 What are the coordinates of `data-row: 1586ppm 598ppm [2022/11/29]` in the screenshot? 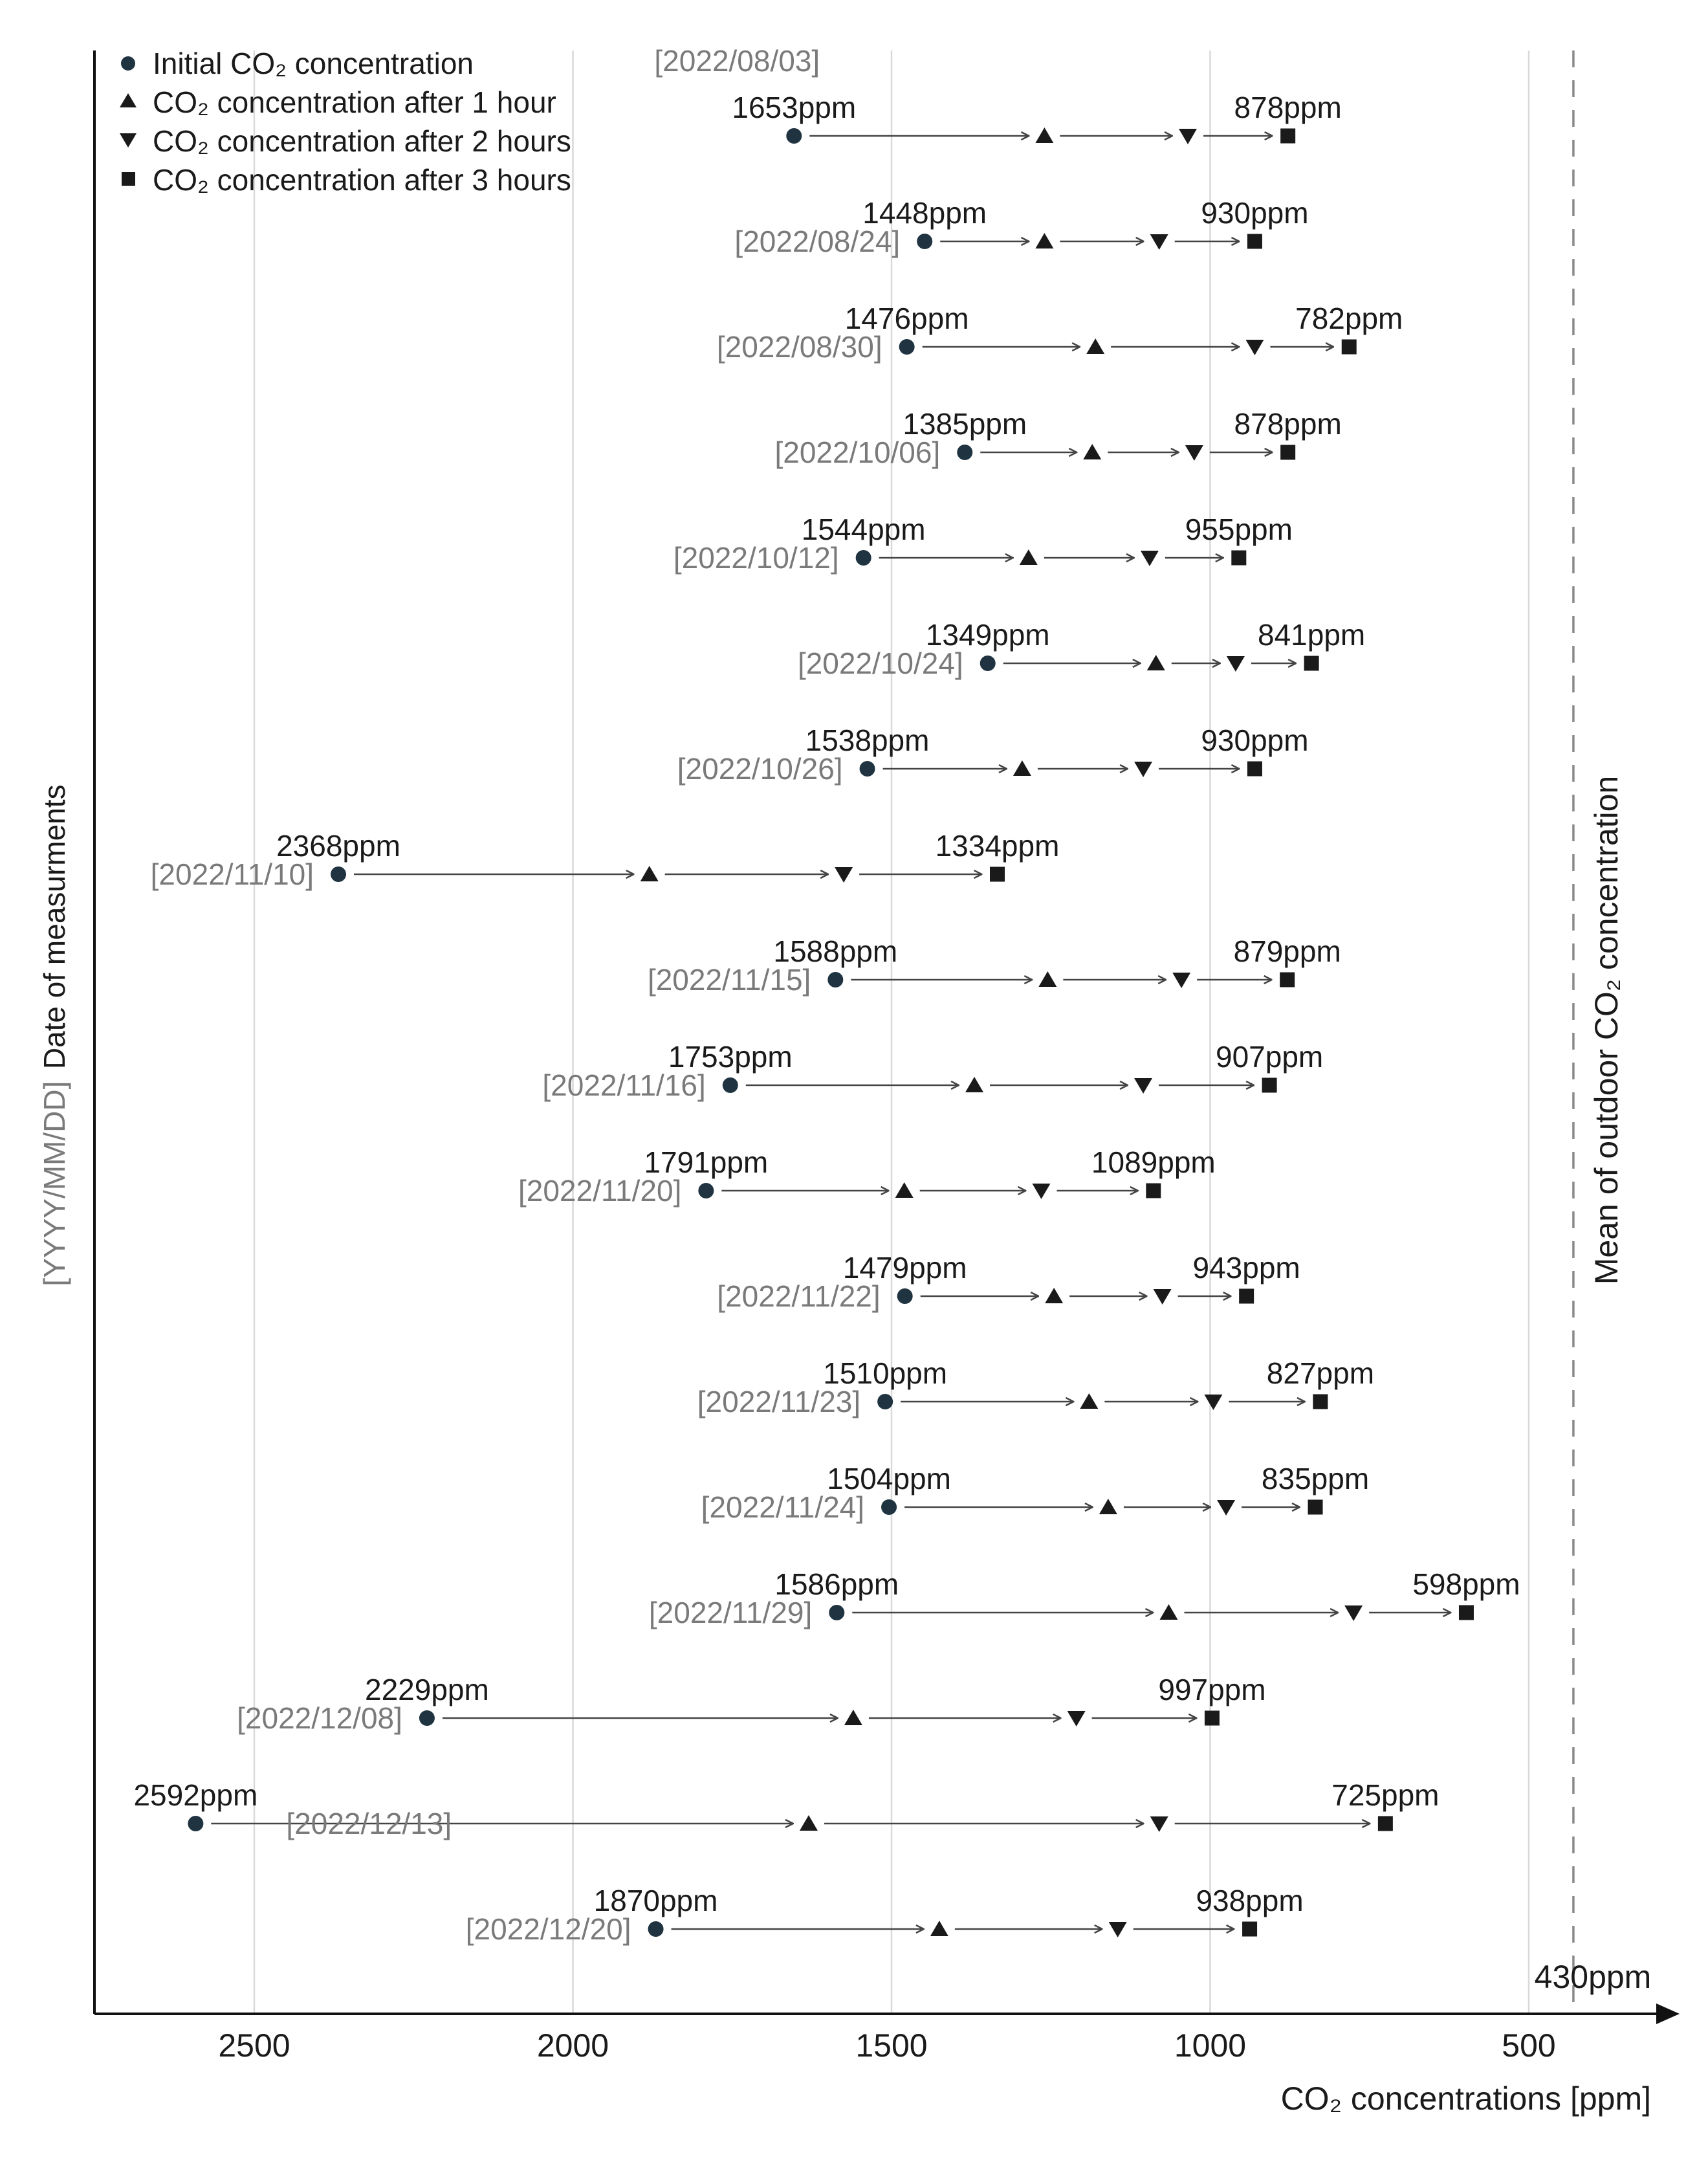 It's located at (1084, 1598).